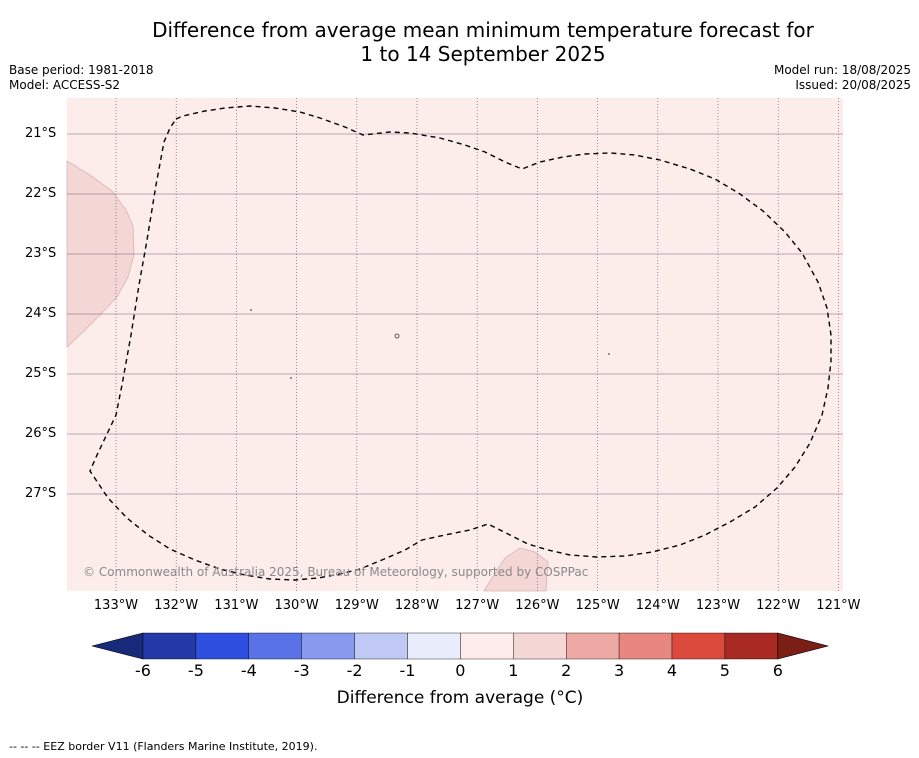 This screenshot has height=758, width=919. What do you see at coordinates (176, 605) in the screenshot?
I see `lon-label: 132°W` at bounding box center [176, 605].